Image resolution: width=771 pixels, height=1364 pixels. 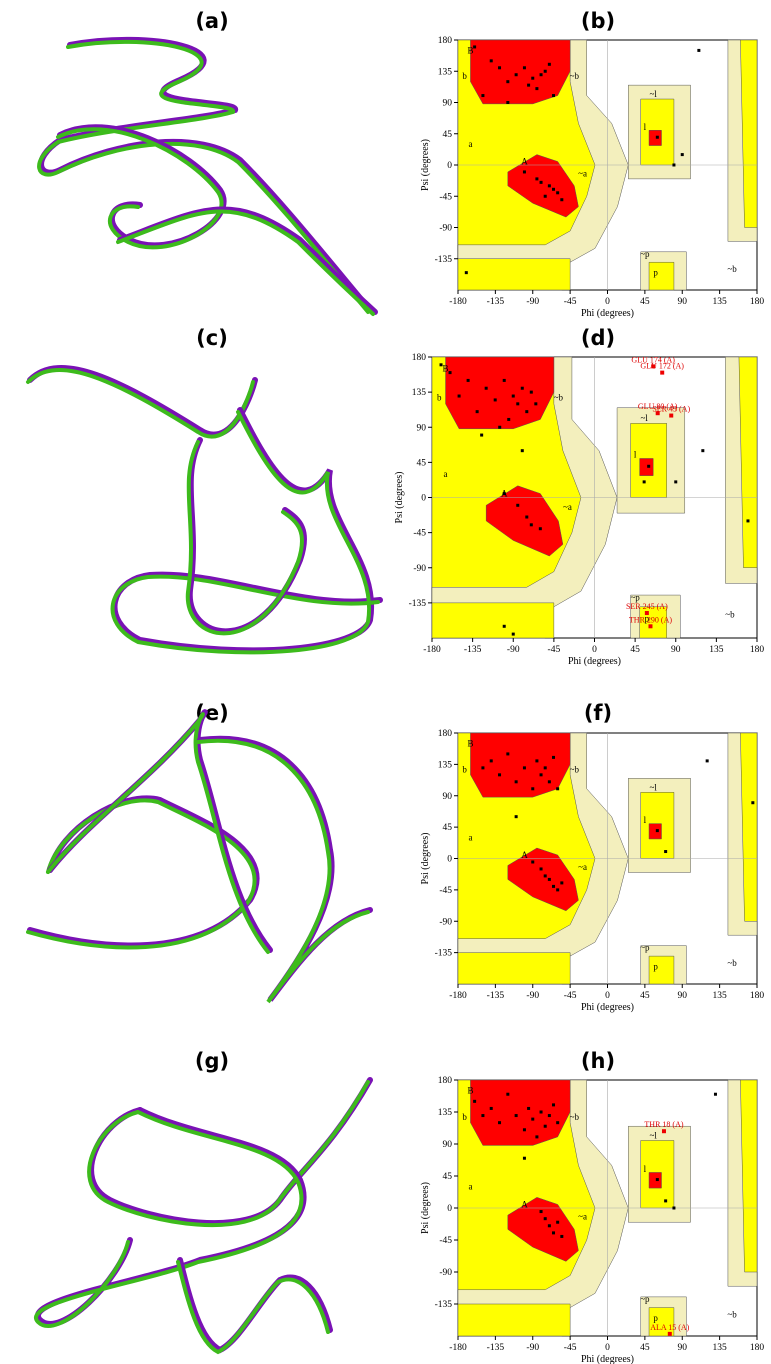 What do you see at coordinates (464, 76) in the screenshot?
I see `region-label: b` at bounding box center [464, 76].